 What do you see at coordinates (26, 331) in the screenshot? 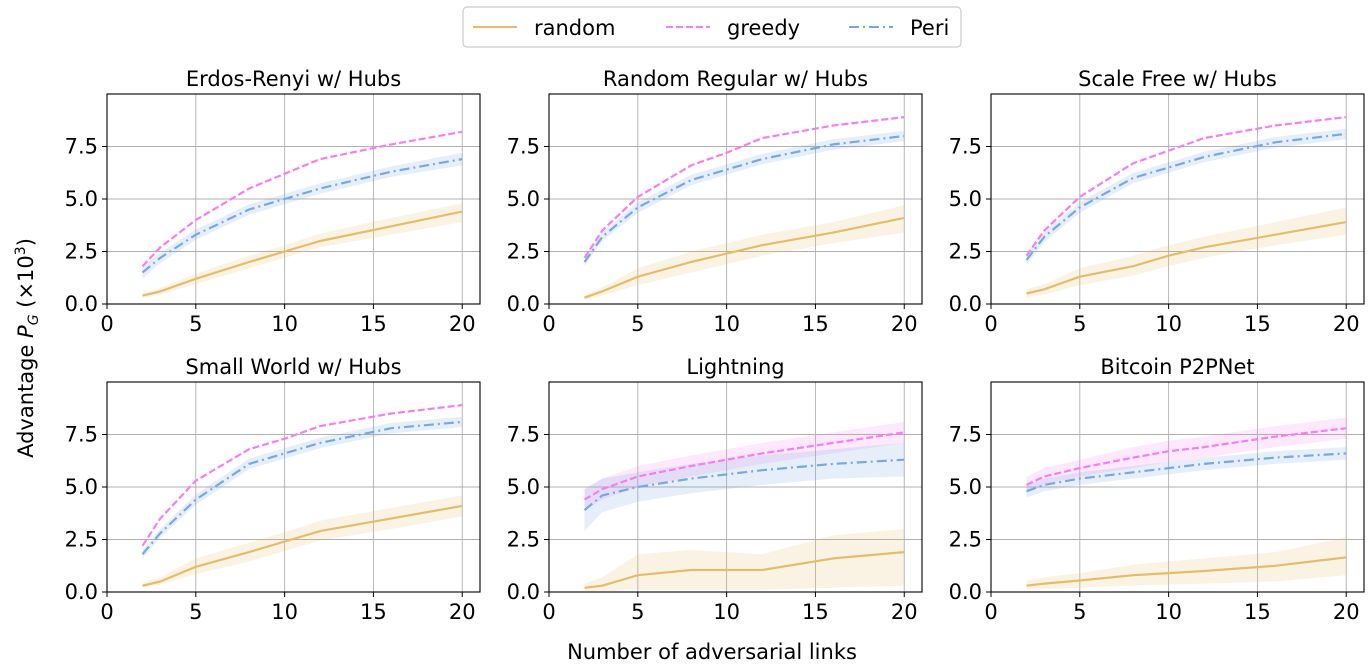
I see `y-axis-label-symbol: P` at bounding box center [26, 331].